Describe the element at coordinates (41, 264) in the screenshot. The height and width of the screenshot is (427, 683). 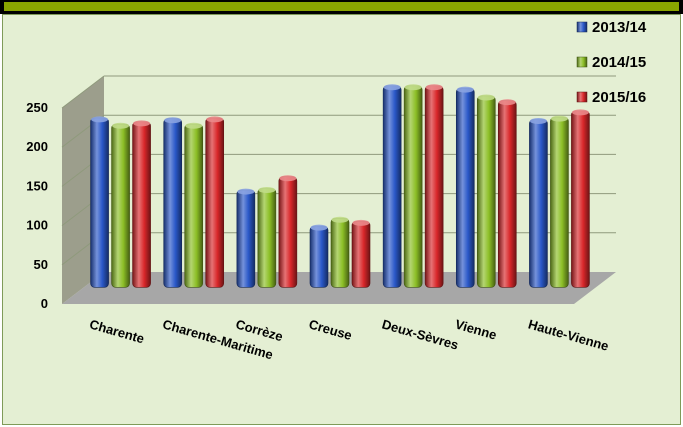
I see `y-tick-label: 50` at that location.